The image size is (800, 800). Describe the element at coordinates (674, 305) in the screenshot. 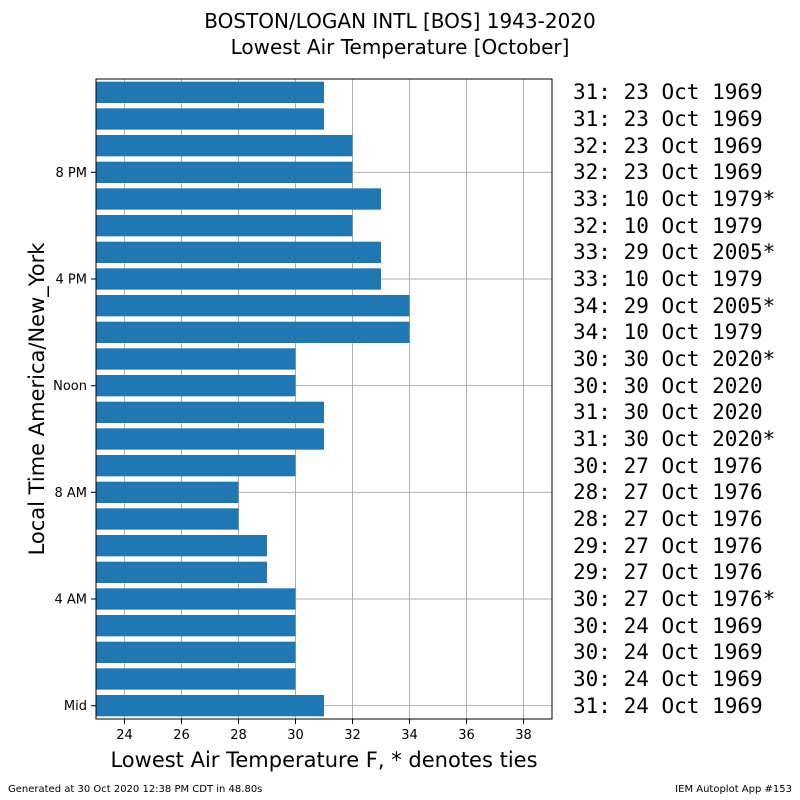

I see `annotation-line: 34: 29 Oct 2005*` at that location.